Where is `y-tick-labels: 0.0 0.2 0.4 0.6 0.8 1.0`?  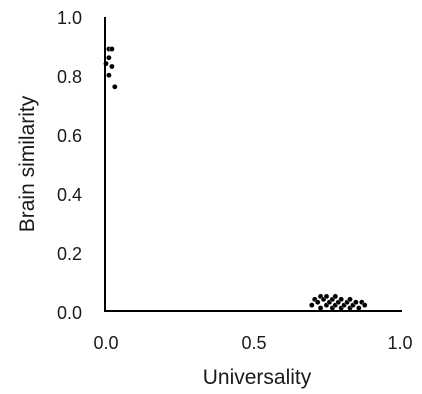 y-tick-labels: 0.0 0.2 0.4 0.6 0.8 1.0 is located at coordinates (69, 165).